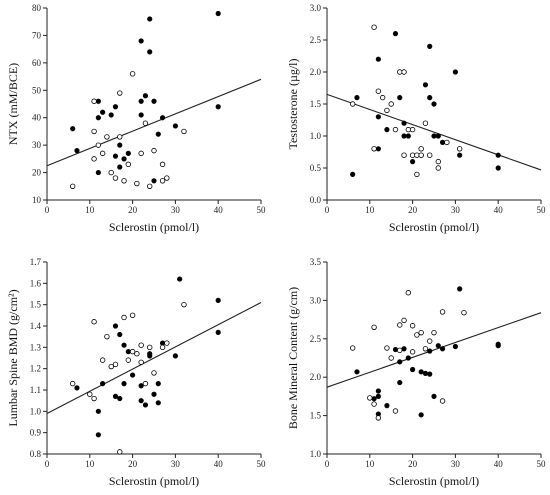  I want to click on regression-line, so click(154, 358).